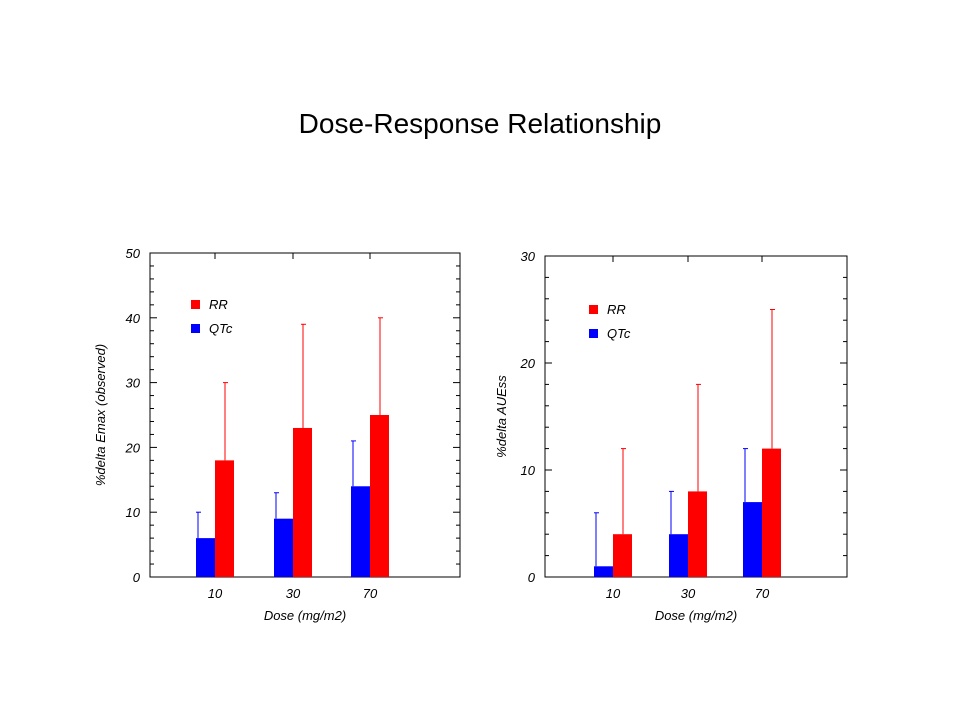 The width and height of the screenshot is (960, 720). Describe the element at coordinates (480, 123) in the screenshot. I see `slide-title: Dose-Response Relationship` at that location.